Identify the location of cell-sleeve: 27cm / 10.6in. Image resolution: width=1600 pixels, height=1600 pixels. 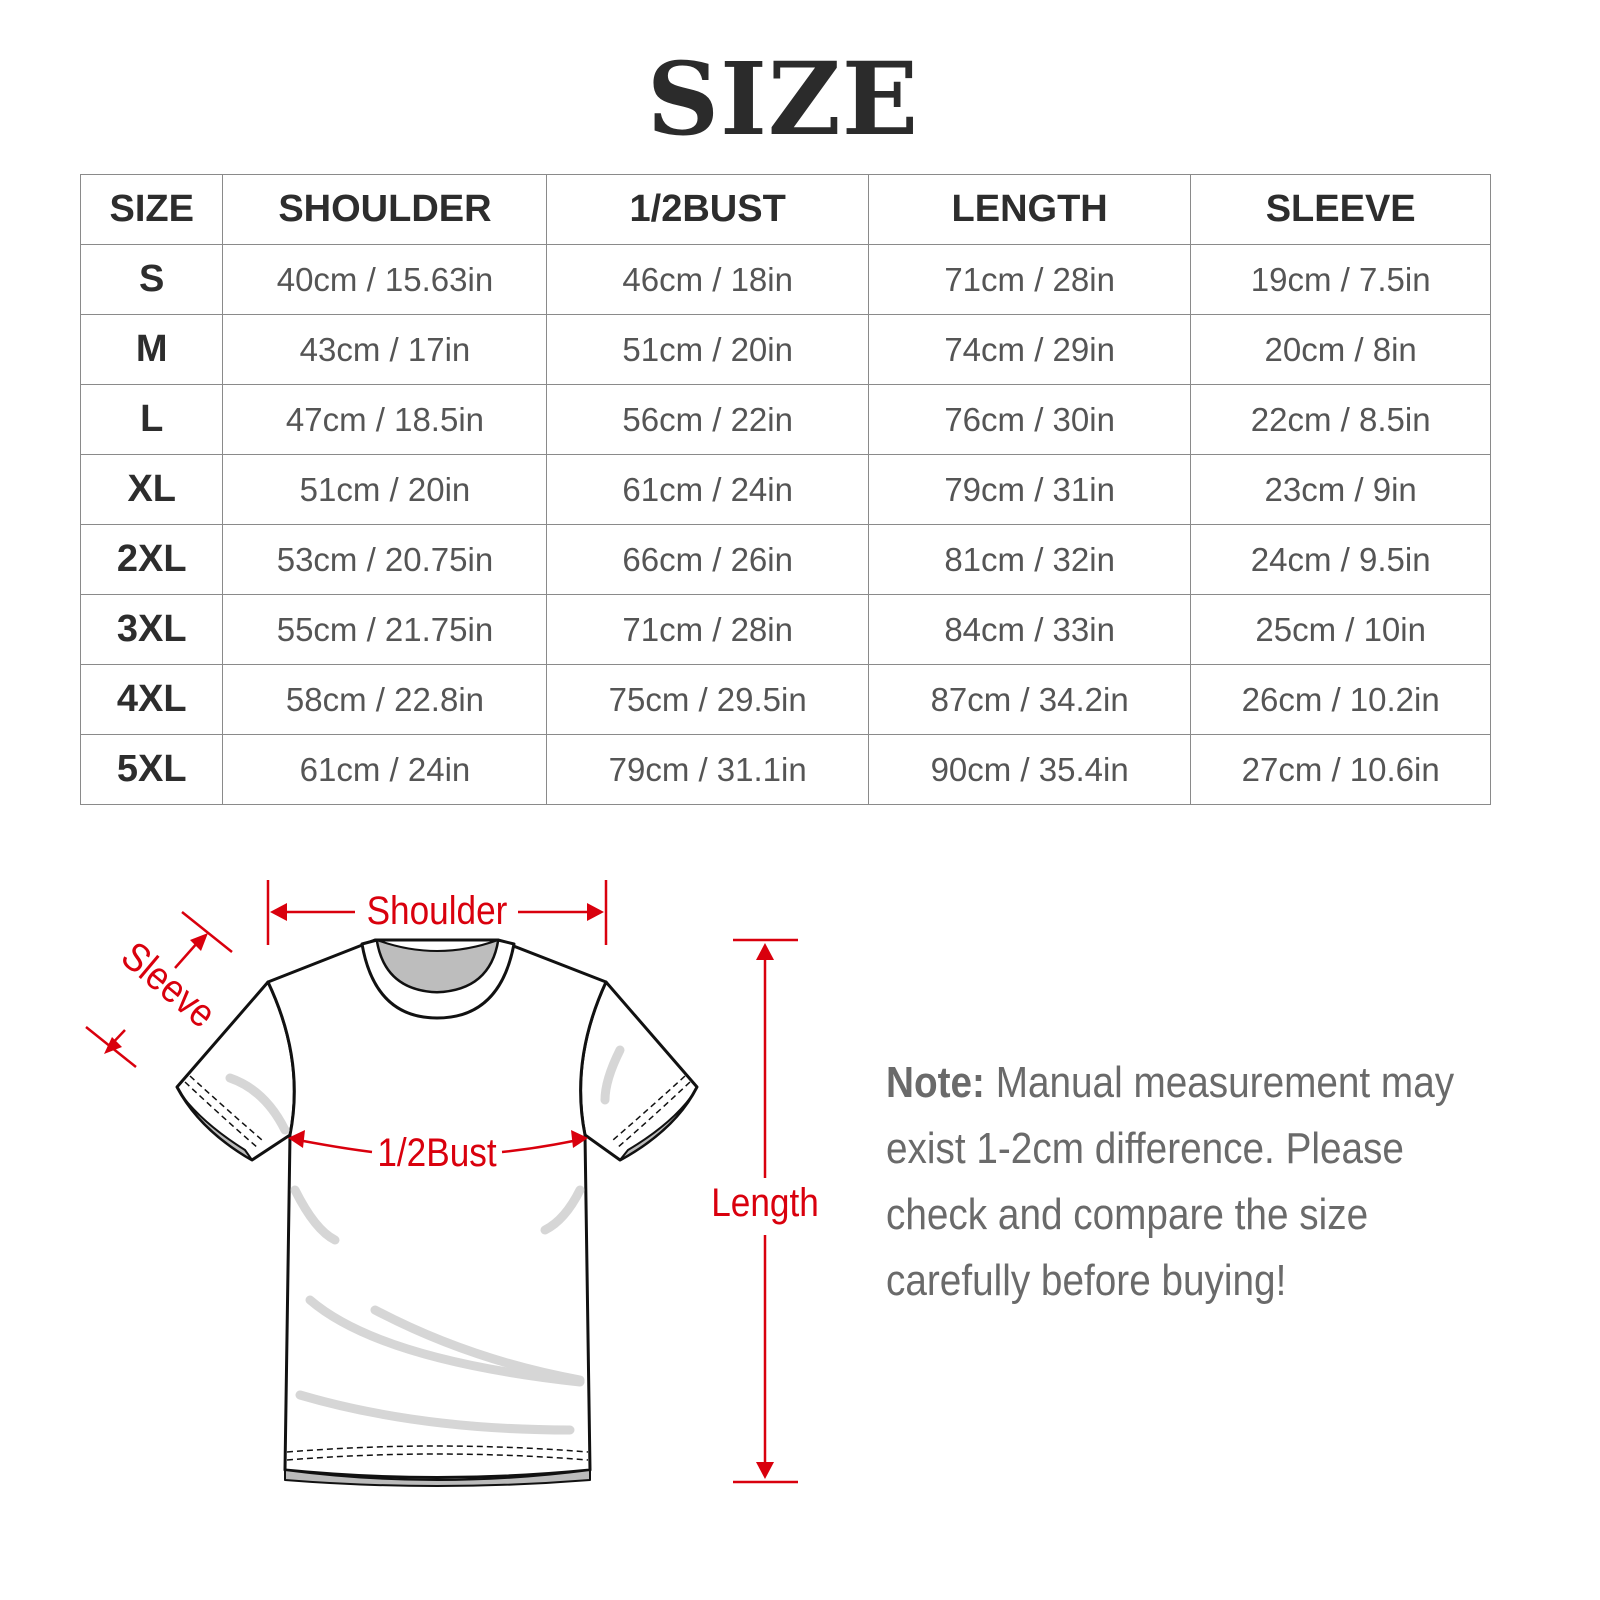
(1340, 769).